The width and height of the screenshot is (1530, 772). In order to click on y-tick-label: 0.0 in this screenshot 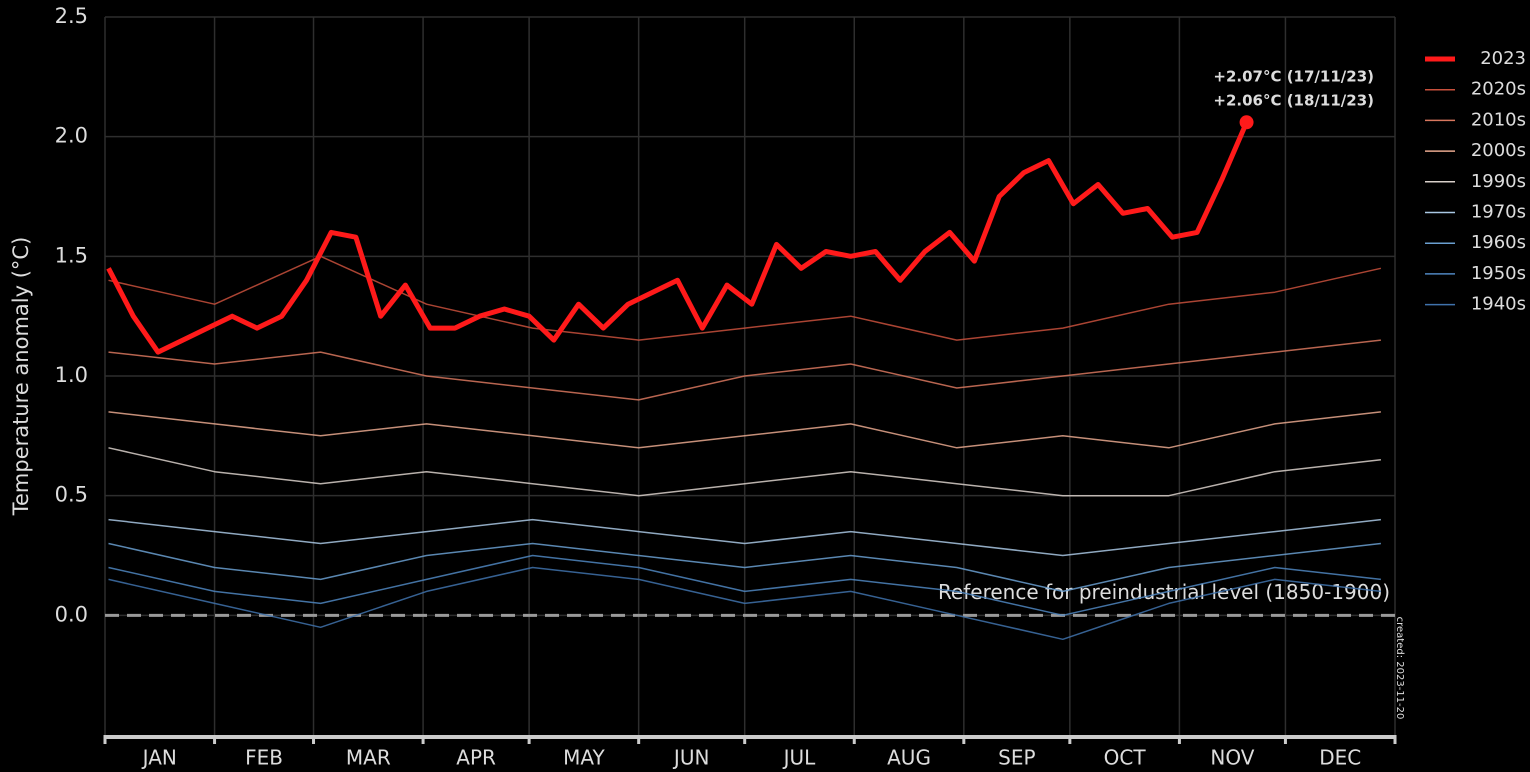, I will do `click(71, 614)`.